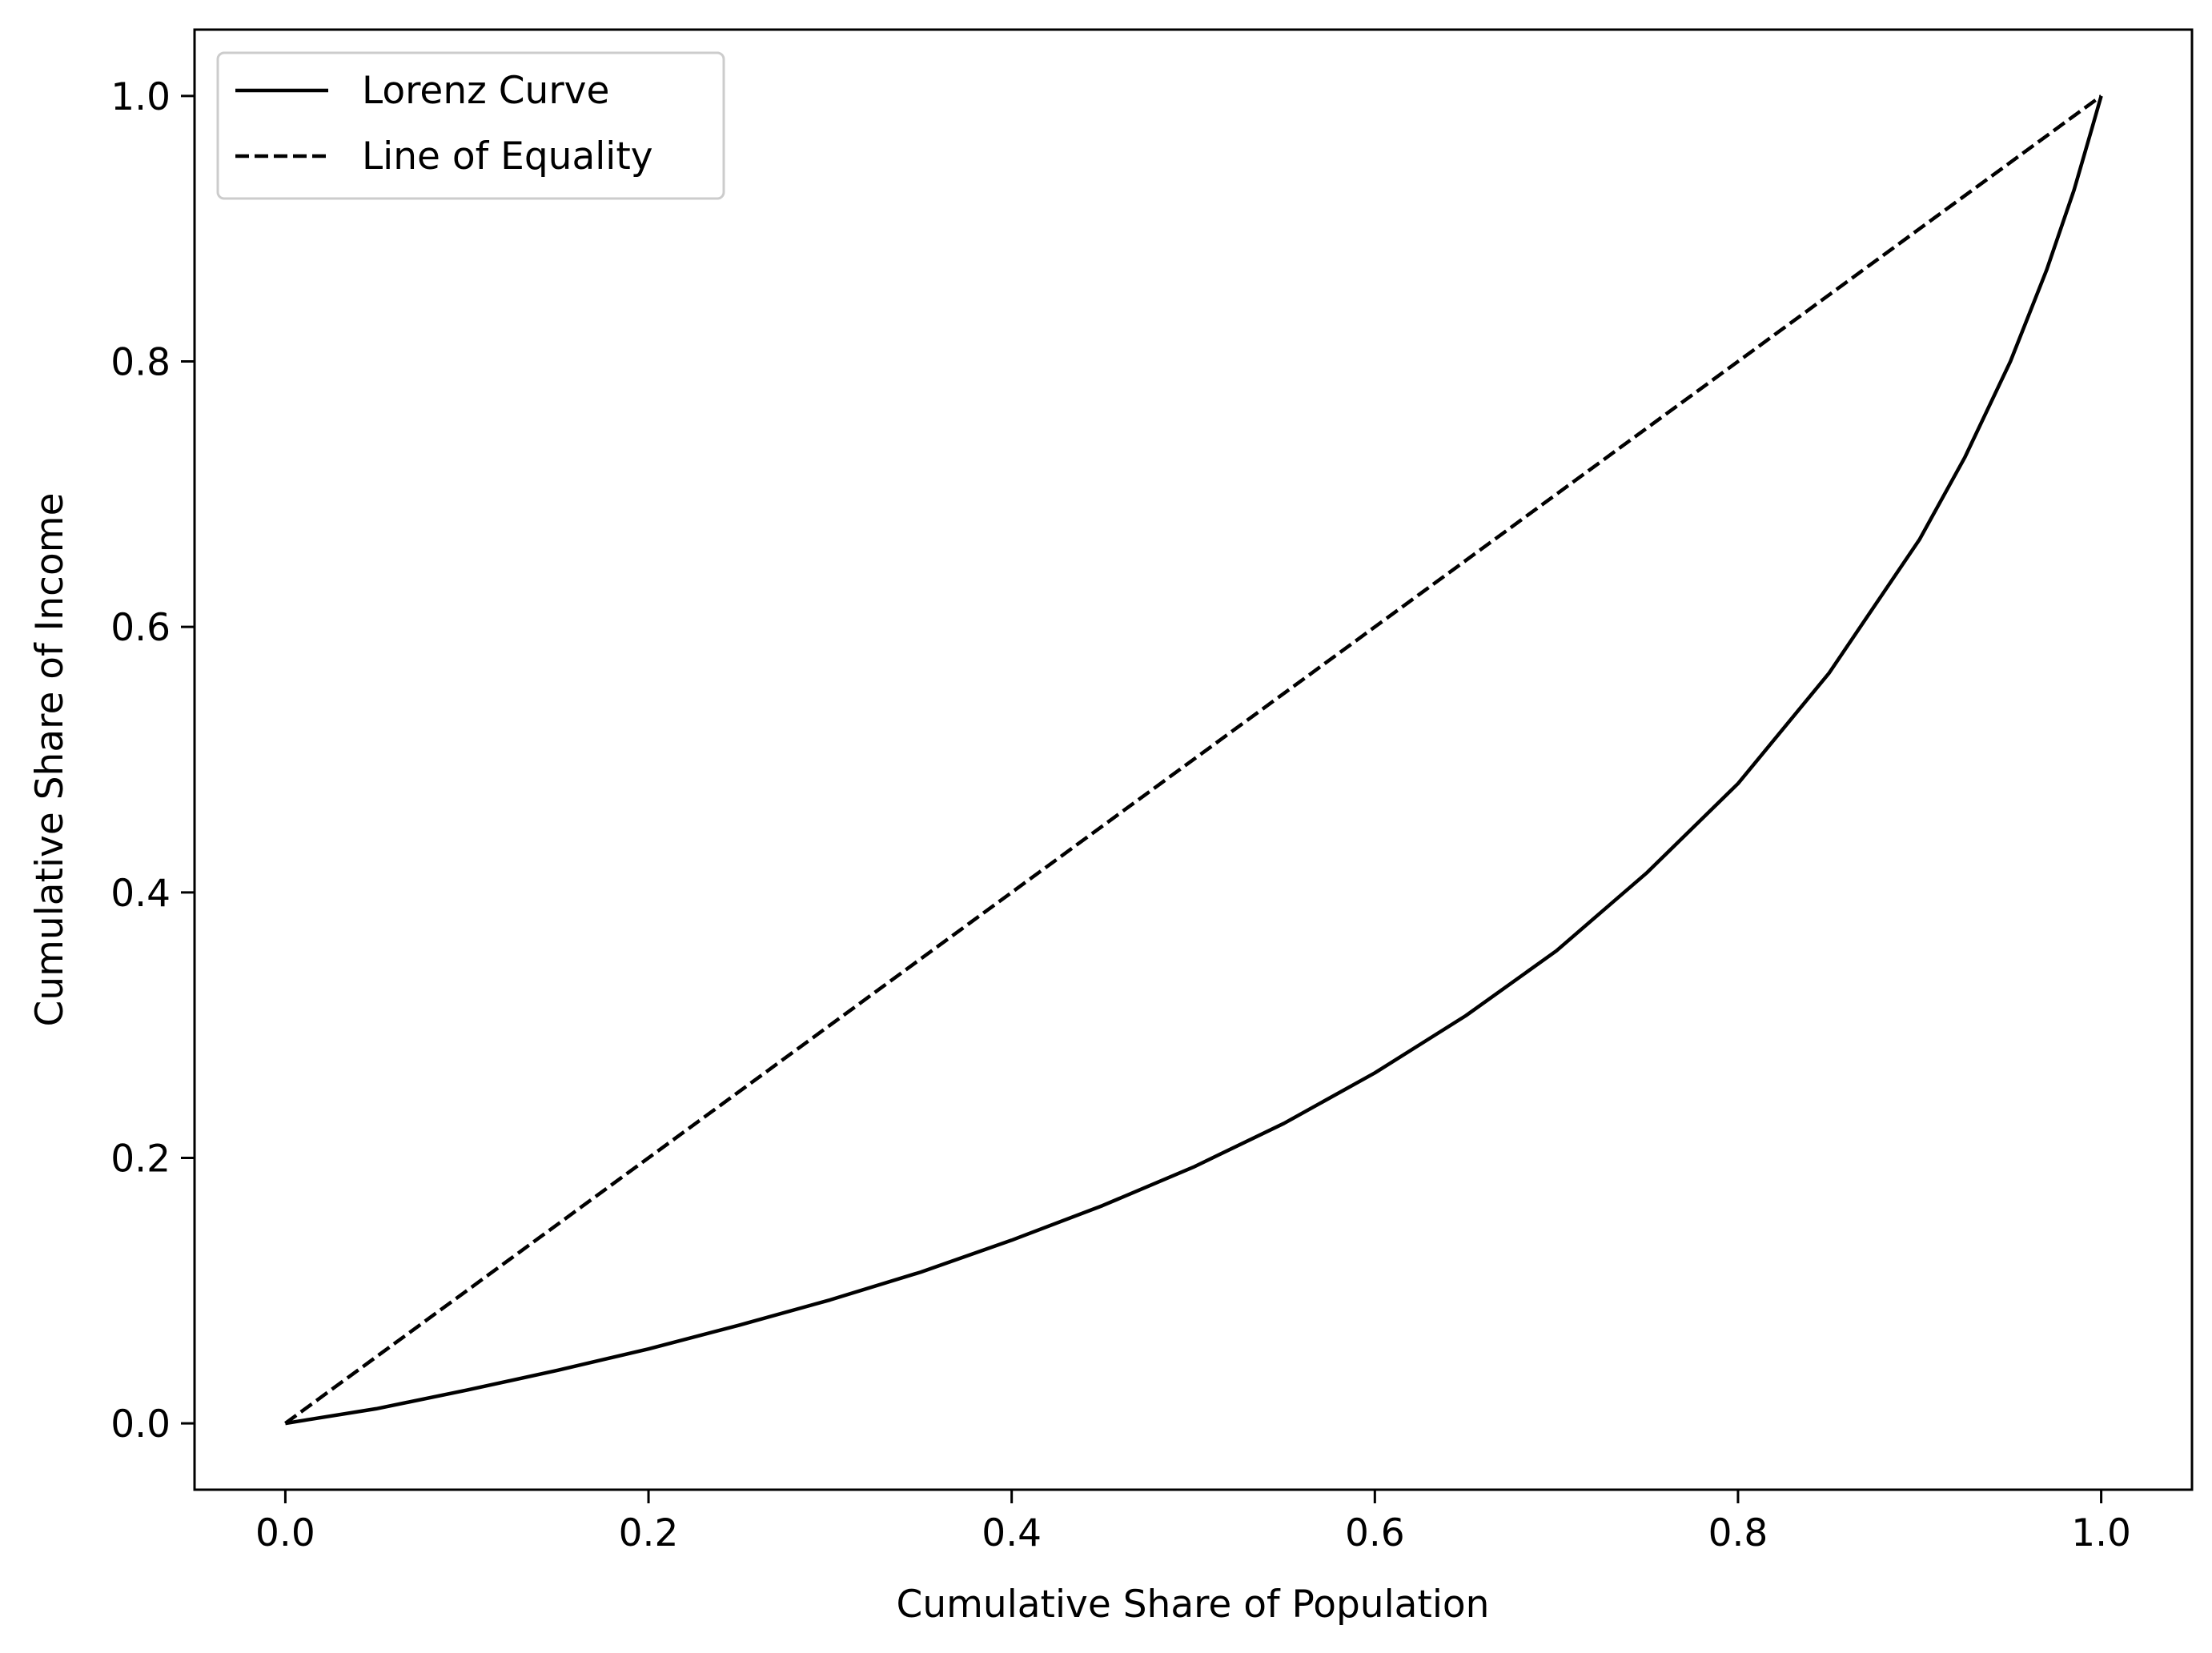 This screenshot has height=1653, width=2212. I want to click on y-tick-label: 0.4, so click(140, 894).